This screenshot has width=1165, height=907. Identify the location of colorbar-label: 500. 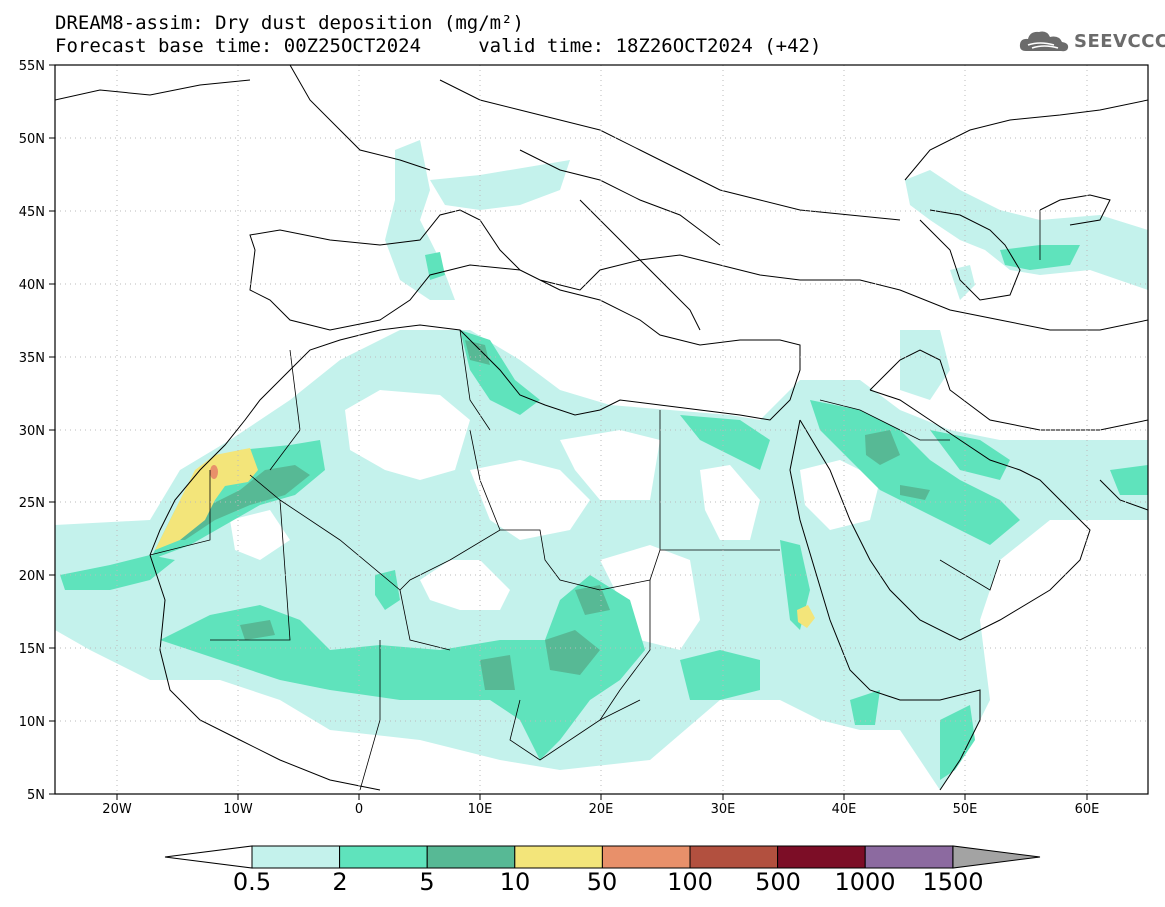
(778, 882).